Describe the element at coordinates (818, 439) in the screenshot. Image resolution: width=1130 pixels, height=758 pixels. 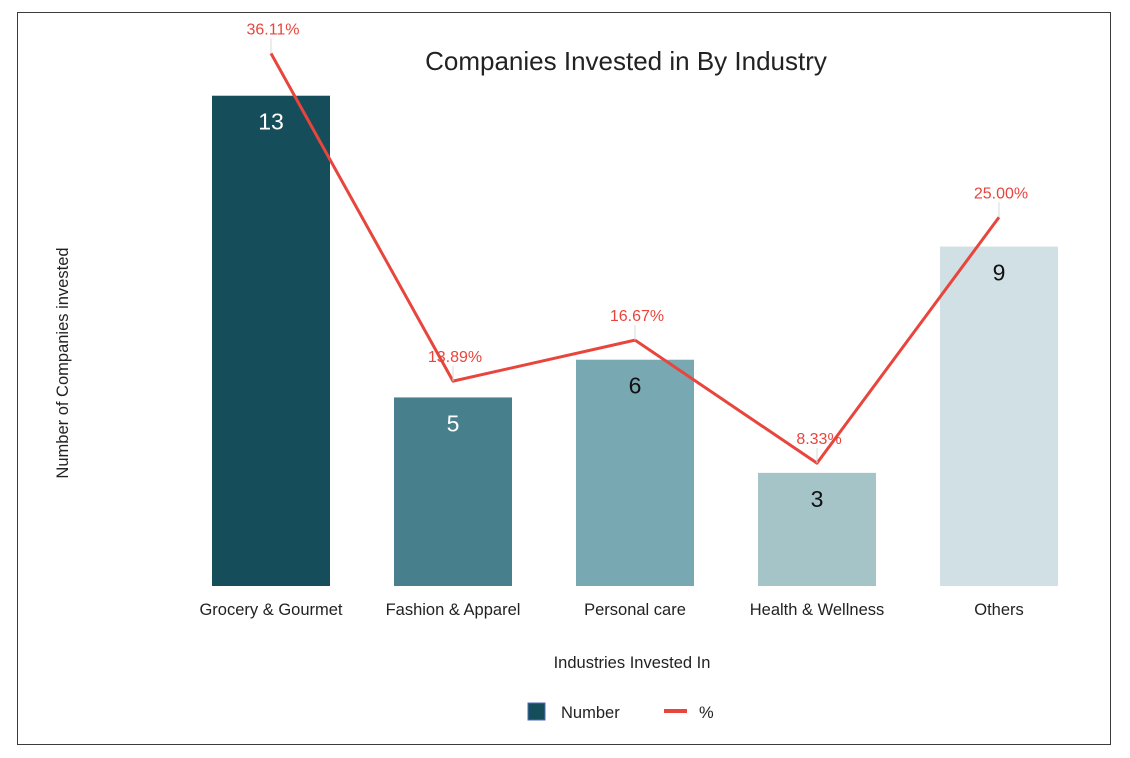
I see `percent-label-3: 8.33%` at that location.